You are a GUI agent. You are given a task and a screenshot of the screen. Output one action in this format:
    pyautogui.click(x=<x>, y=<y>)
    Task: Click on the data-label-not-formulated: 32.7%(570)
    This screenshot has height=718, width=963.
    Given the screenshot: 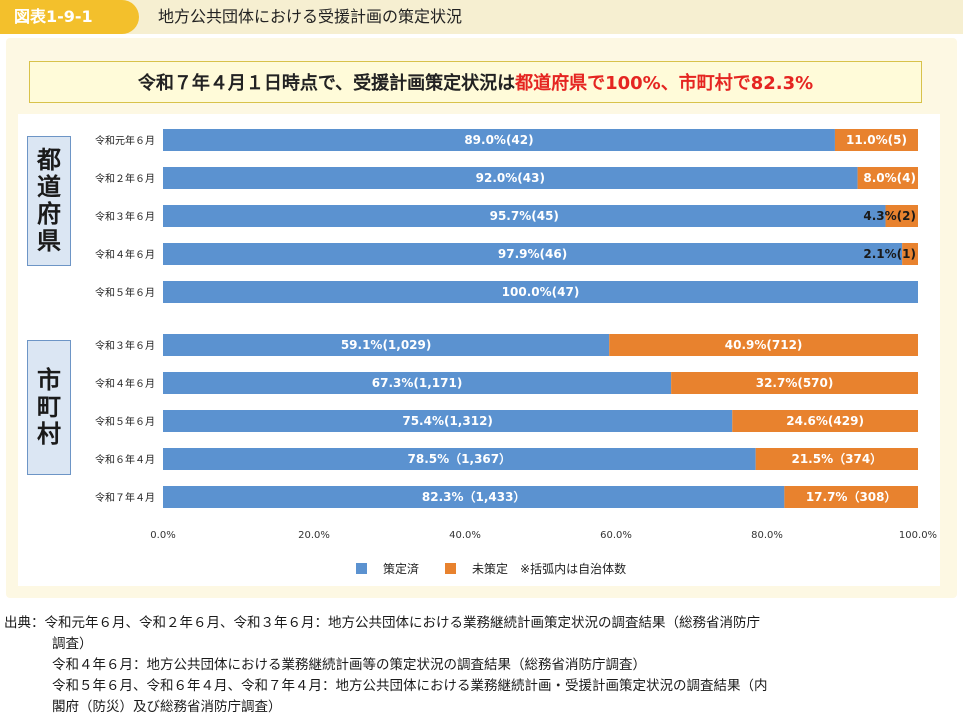 What is the action you would take?
    pyautogui.click(x=795, y=383)
    